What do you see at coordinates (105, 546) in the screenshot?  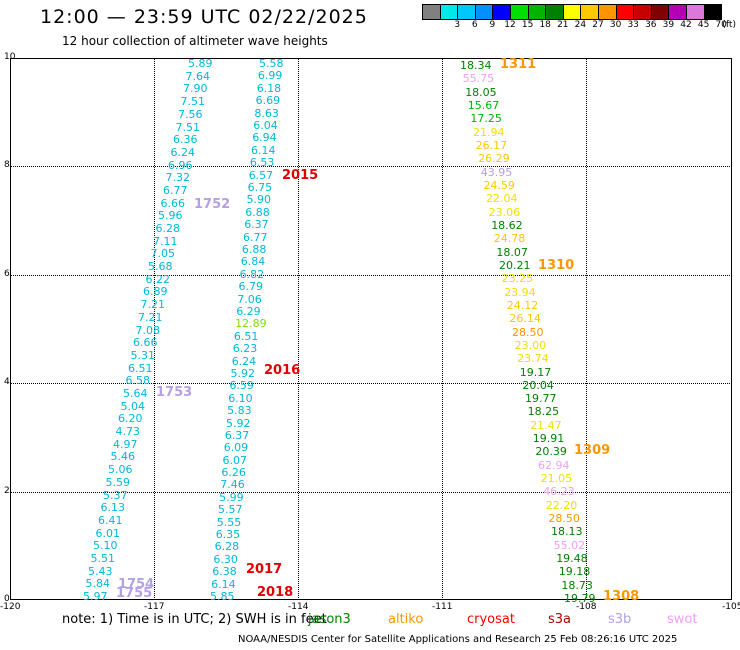 I see `wave-height-value: 5.10` at bounding box center [105, 546].